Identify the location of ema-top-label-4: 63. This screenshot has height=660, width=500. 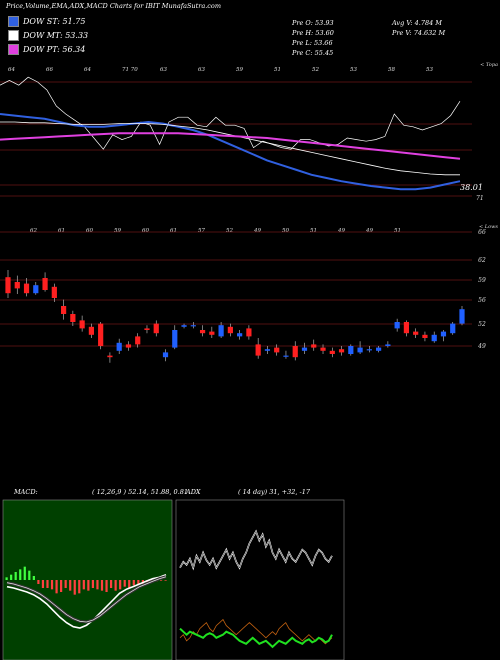
(163, 70).